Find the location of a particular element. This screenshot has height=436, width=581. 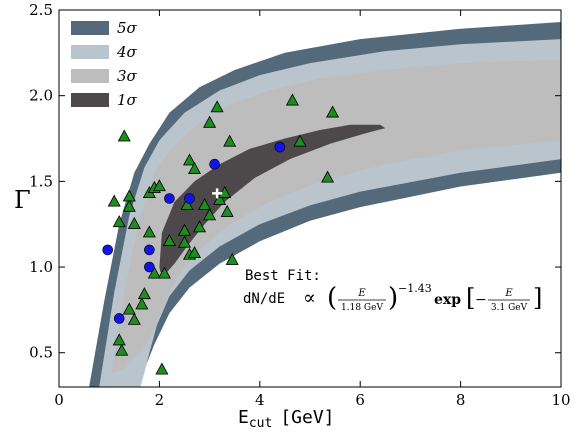

legend-label: 3σ is located at coordinates (127, 76).